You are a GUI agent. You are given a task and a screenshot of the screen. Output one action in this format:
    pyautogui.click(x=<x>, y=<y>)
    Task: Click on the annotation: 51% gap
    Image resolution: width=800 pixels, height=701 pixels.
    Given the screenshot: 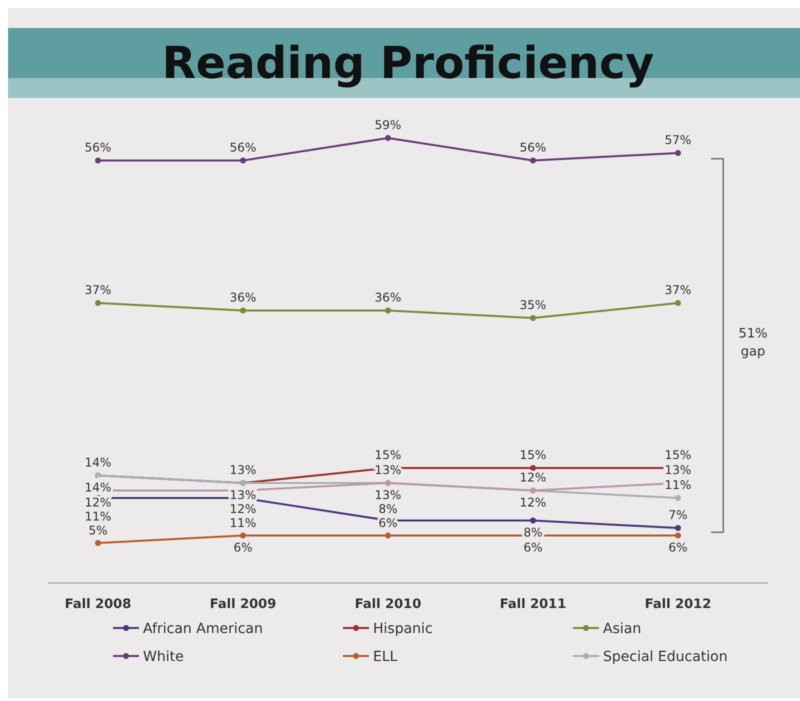 What is the action you would take?
    pyautogui.click(x=753, y=343)
    